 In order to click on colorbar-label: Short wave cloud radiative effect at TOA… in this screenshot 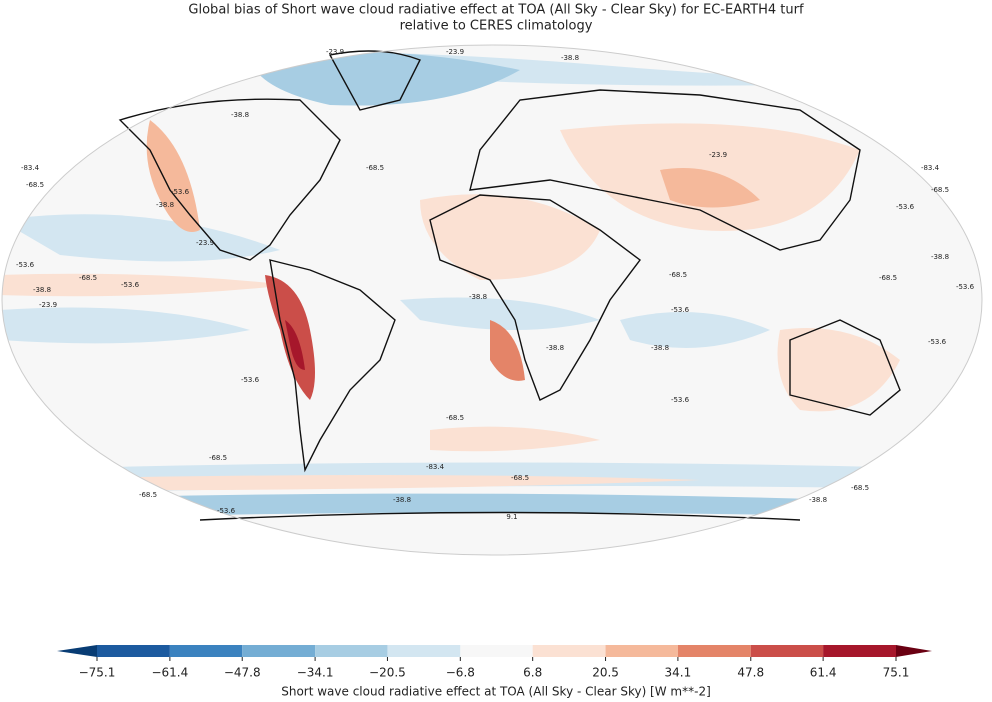, I will do `click(496, 692)`.